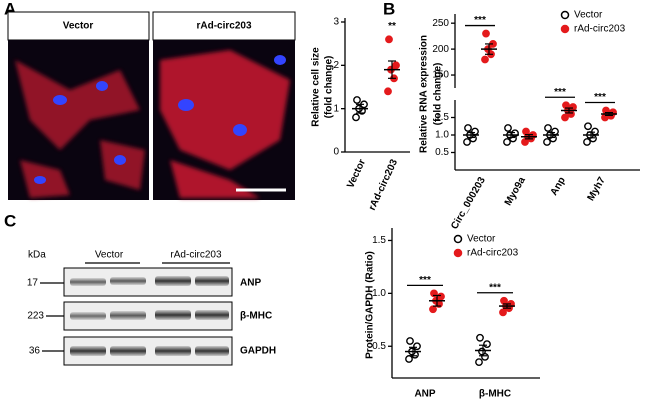 Image resolution: width=652 pixels, height=415 pixels. I want to click on blot-weight: 17, so click(33, 283).